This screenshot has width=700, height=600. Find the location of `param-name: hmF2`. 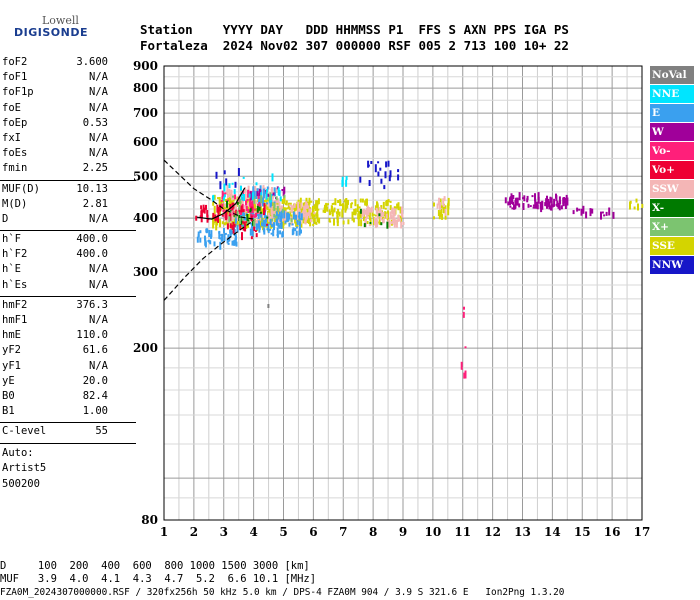

param-name: hmF2 is located at coordinates (15, 304).